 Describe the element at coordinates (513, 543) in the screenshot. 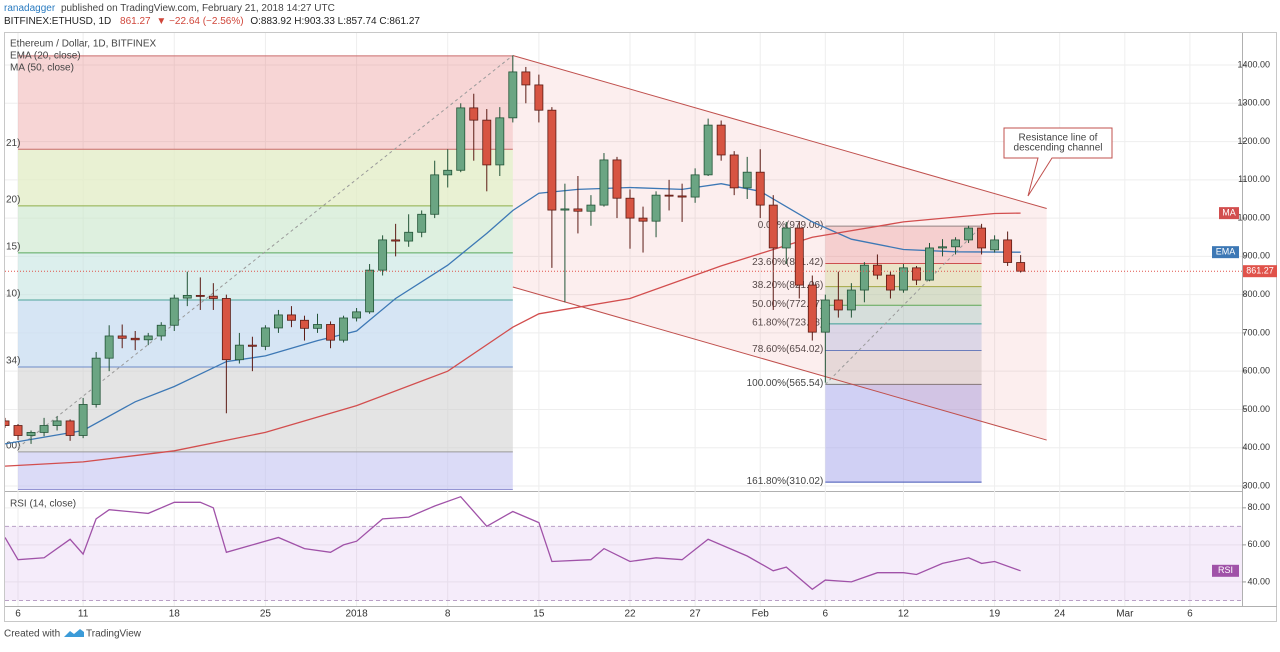

I see `rsi-line` at that location.